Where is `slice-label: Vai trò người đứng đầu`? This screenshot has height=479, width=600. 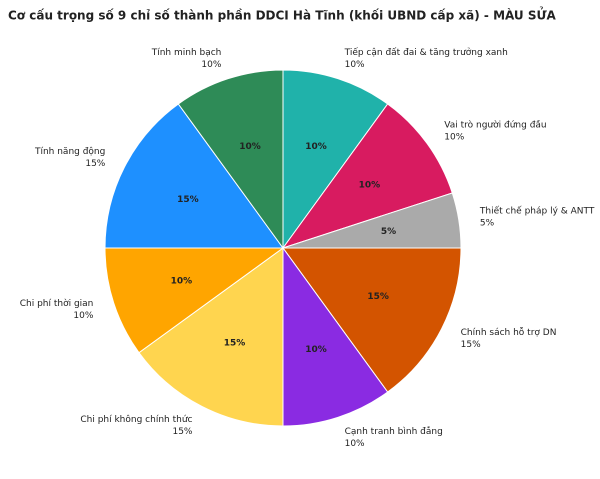
slice-label: Vai trò người đứng đầu is located at coordinates (495, 124).